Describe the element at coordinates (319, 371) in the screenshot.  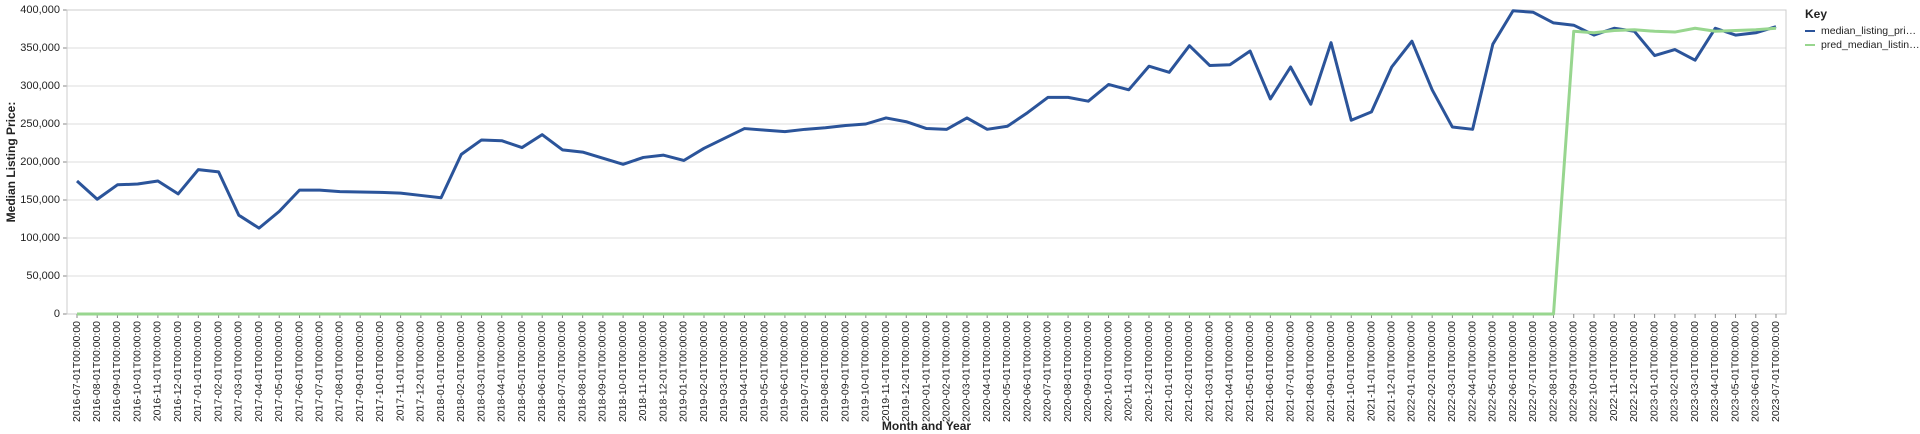
I see `x-tick-label: 2017-07-01T00:00:00` at that location.